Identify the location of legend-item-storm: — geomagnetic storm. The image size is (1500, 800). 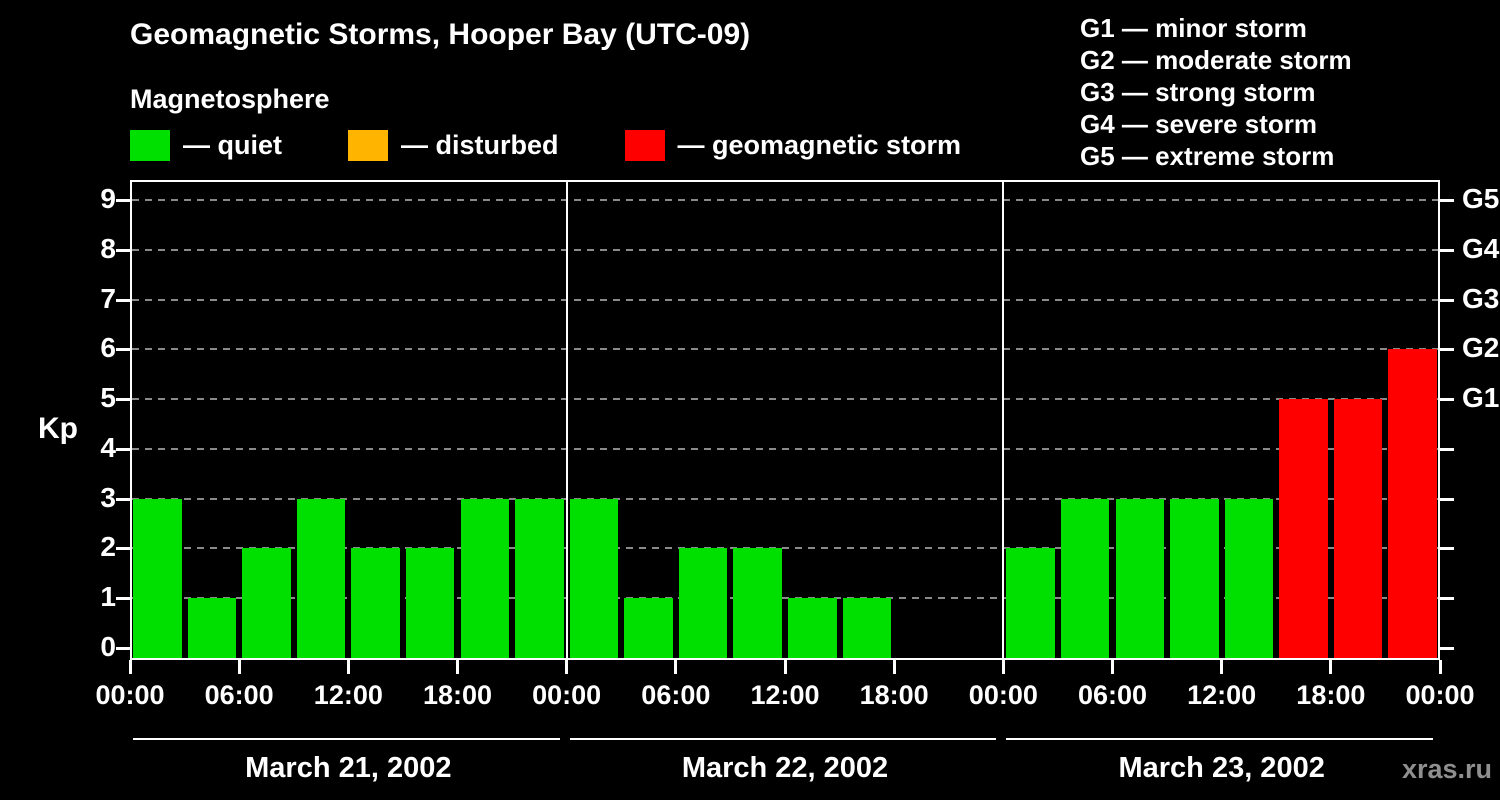
(793, 145).